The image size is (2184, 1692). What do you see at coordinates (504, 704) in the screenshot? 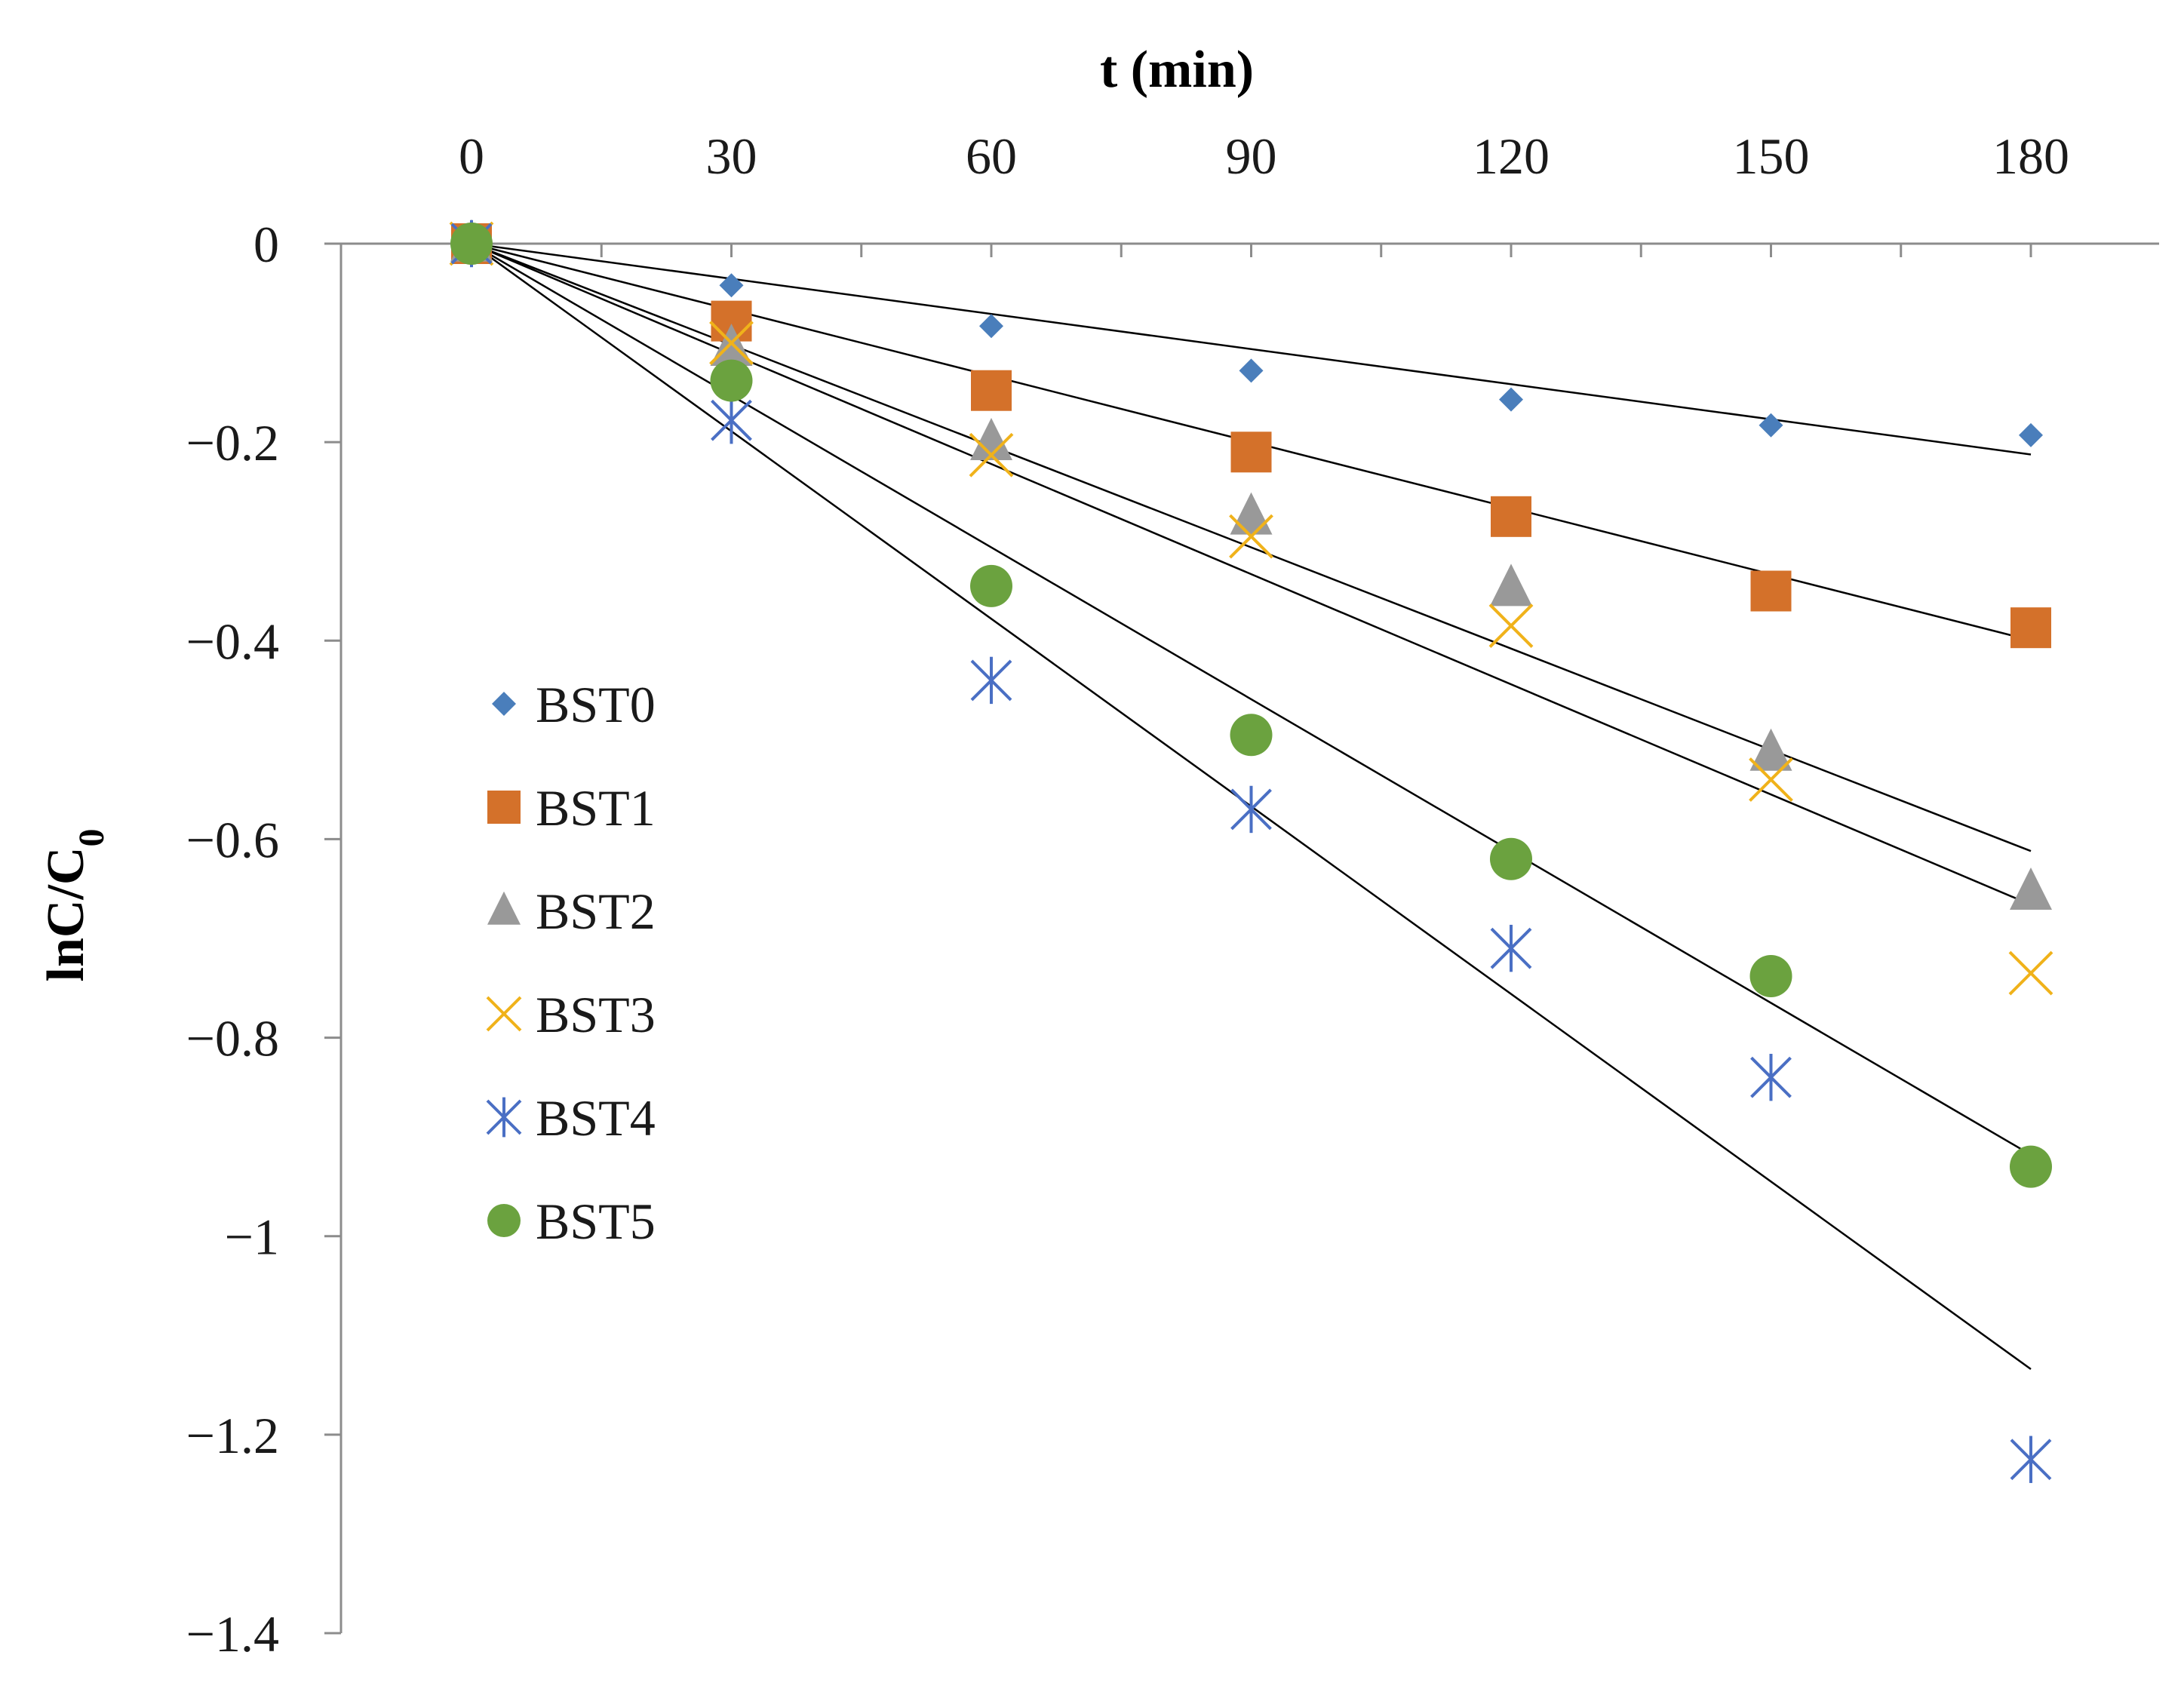
I see `legend-marker-bst0` at bounding box center [504, 704].